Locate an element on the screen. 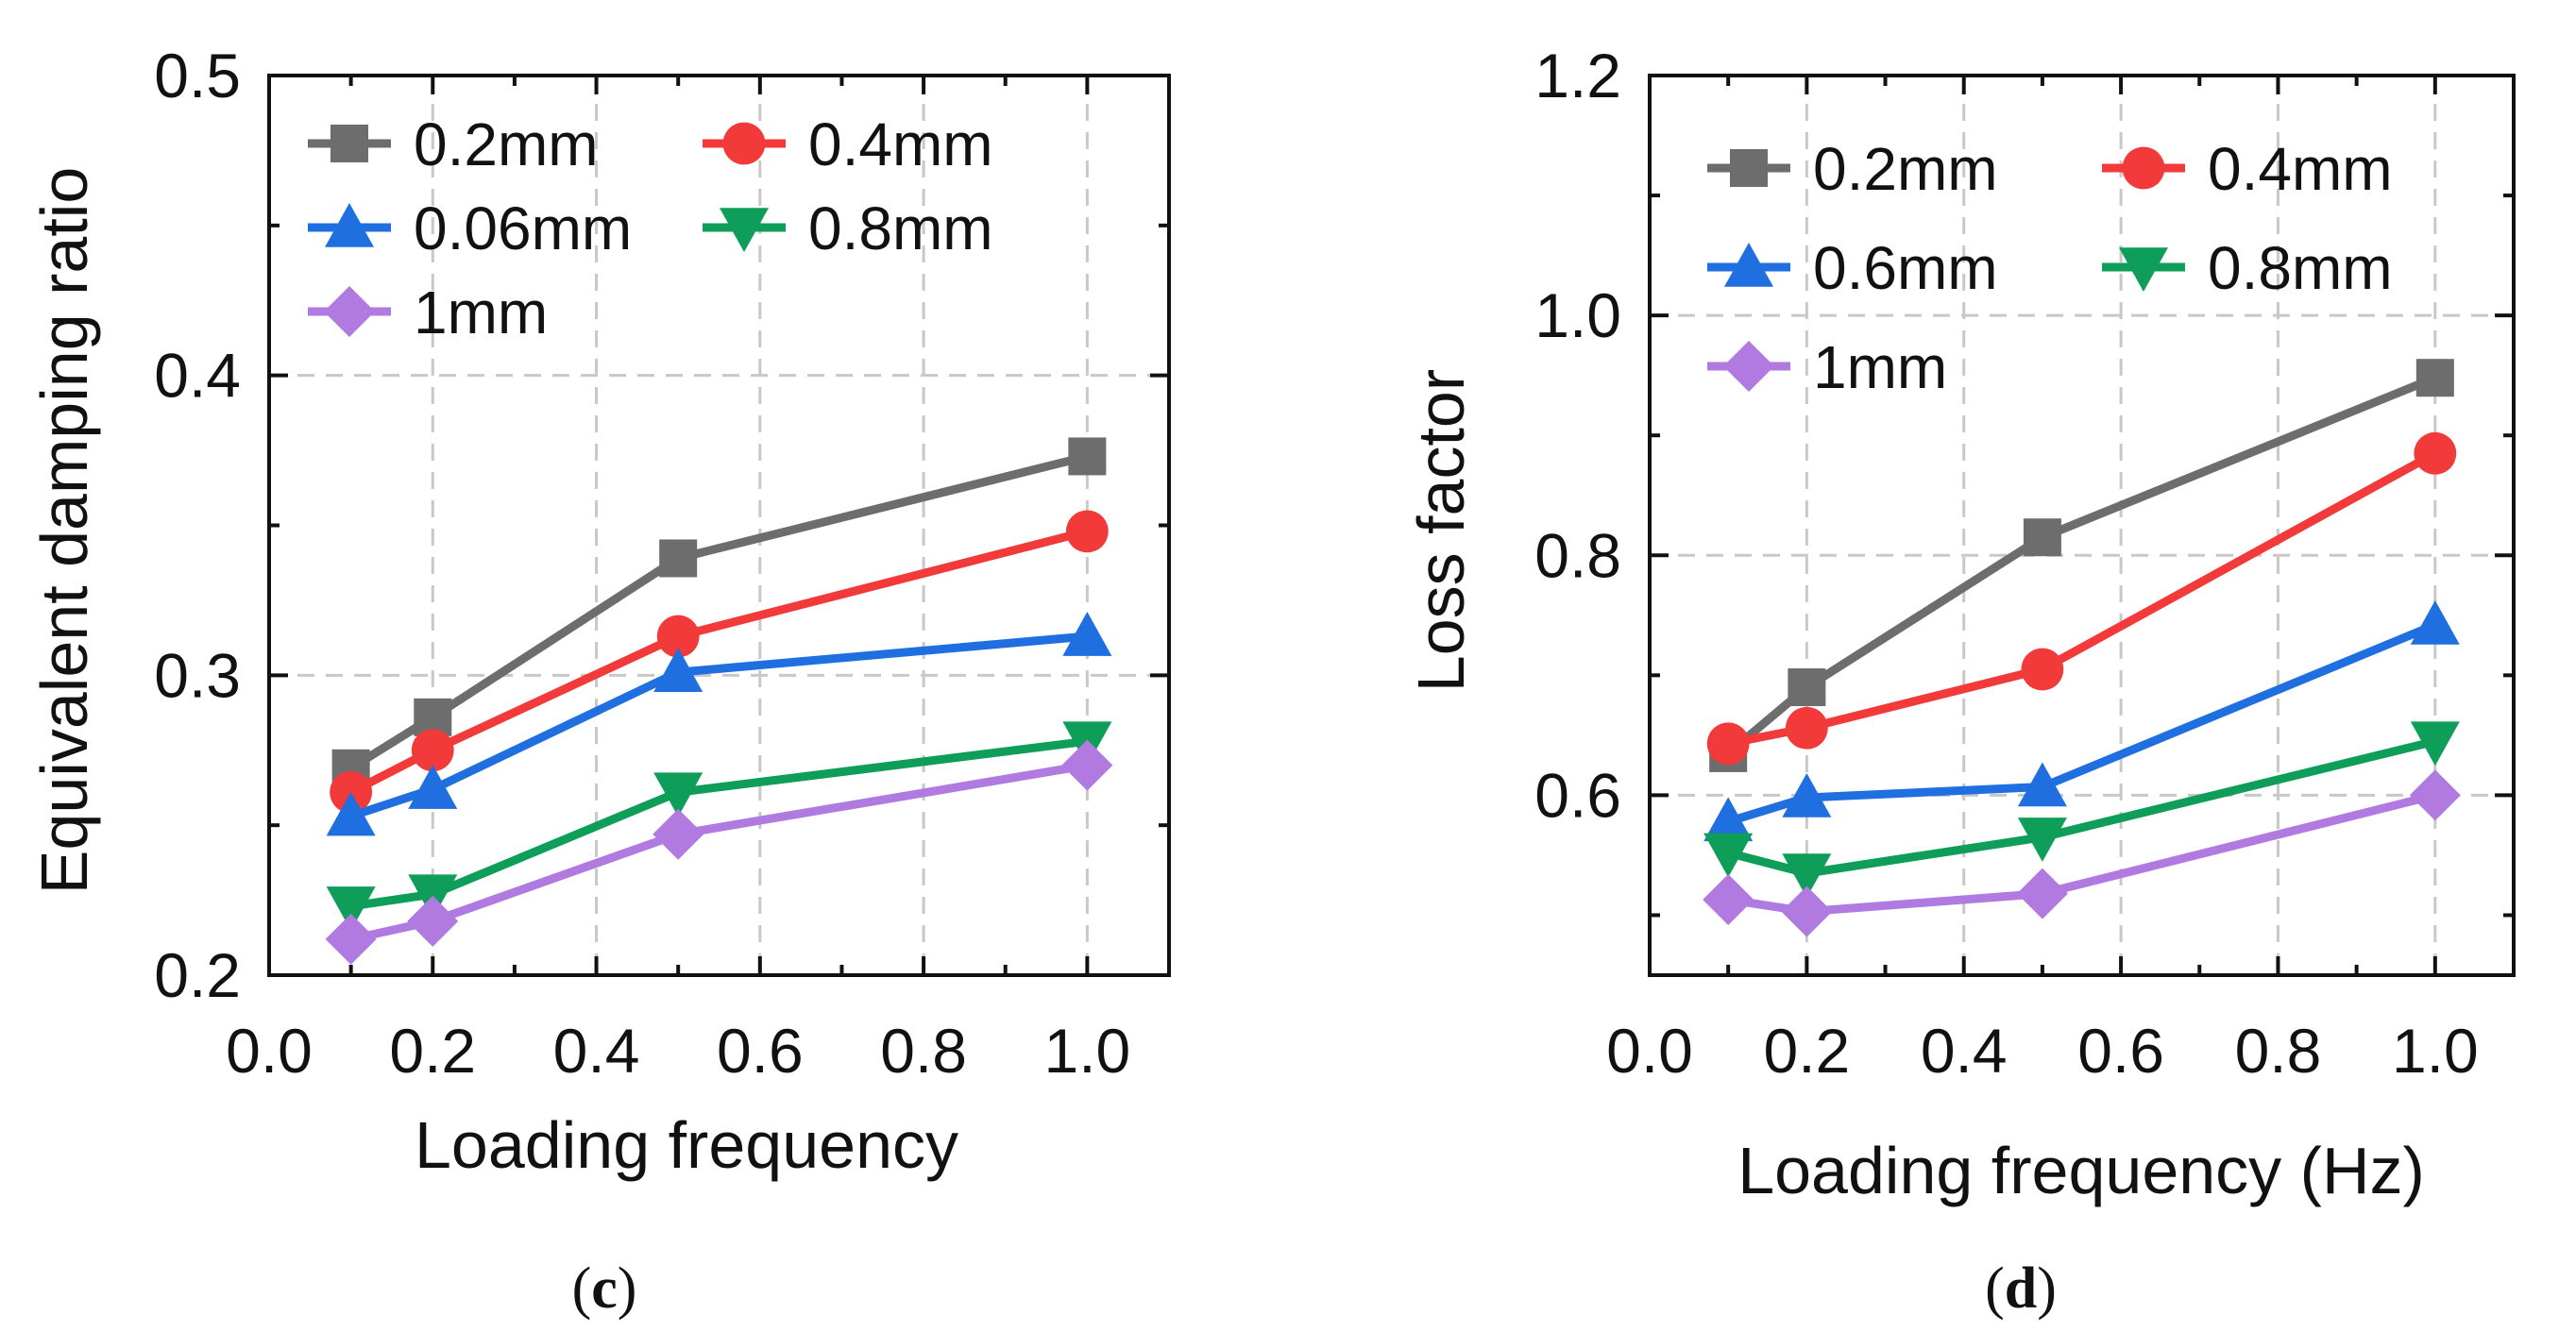  series-0.8mm is located at coordinates (2081, 810).